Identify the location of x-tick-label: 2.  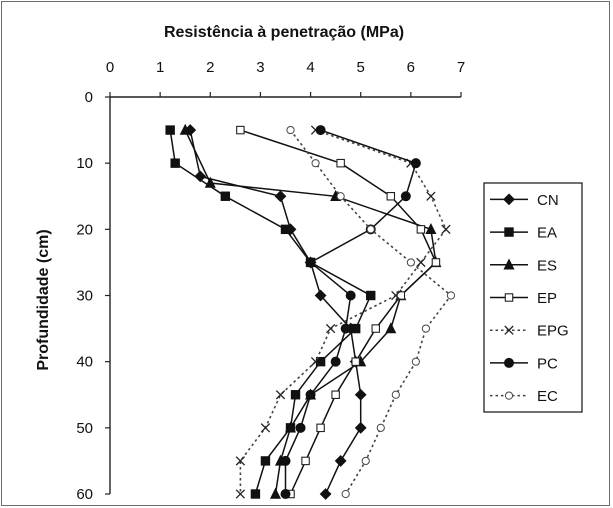
(210, 67).